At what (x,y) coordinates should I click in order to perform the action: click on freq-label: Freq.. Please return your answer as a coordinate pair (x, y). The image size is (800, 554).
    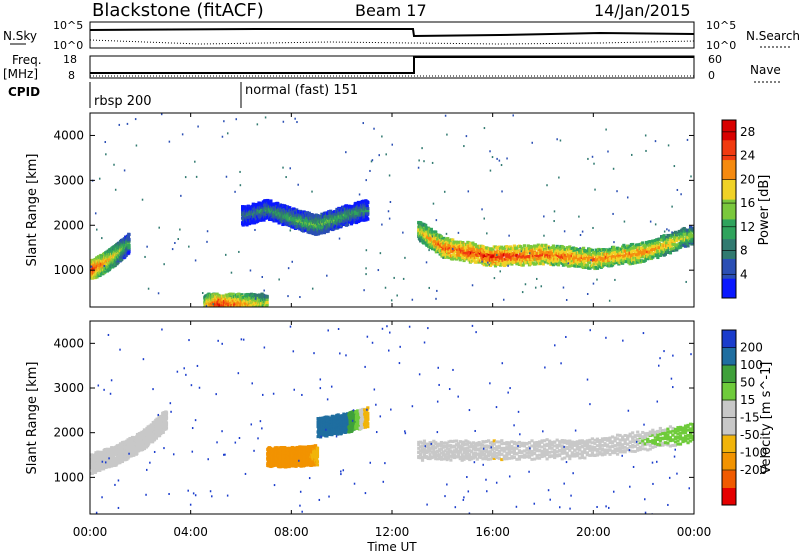
    Looking at the image, I should click on (27, 60).